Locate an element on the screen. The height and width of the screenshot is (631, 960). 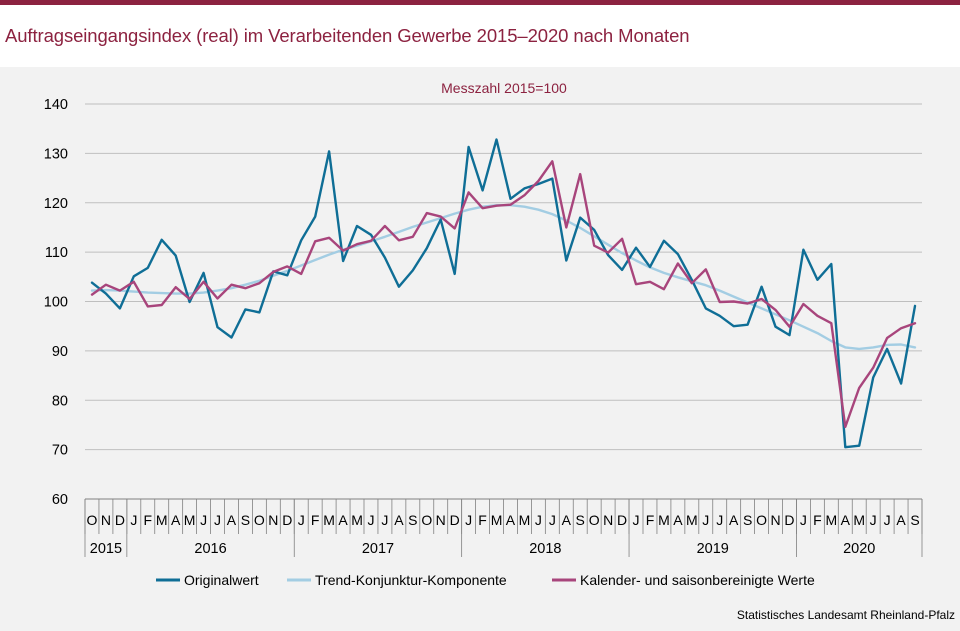
source-note: Statistisches Landesamt Rheinland-Pfalz is located at coordinates (846, 615).